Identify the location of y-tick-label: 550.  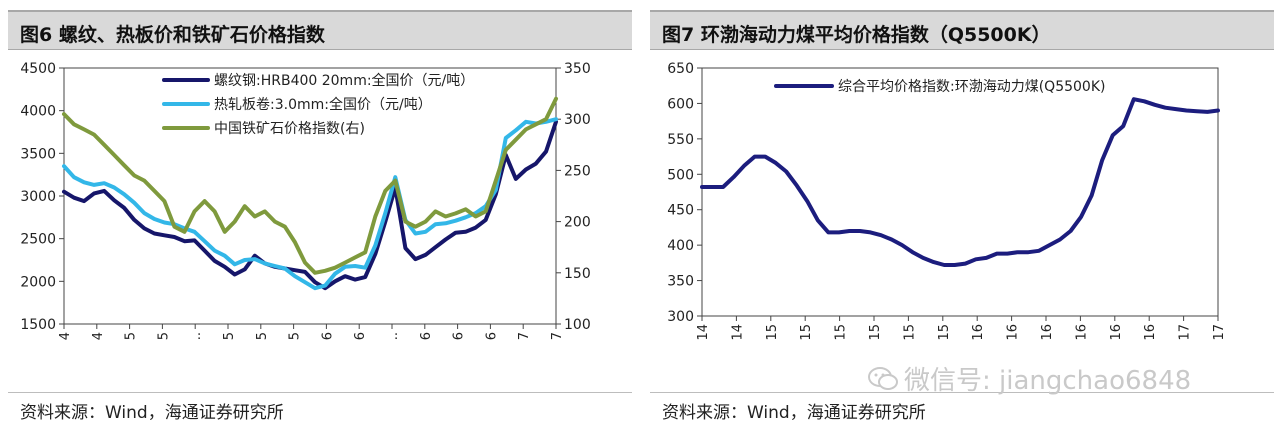
(680, 140).